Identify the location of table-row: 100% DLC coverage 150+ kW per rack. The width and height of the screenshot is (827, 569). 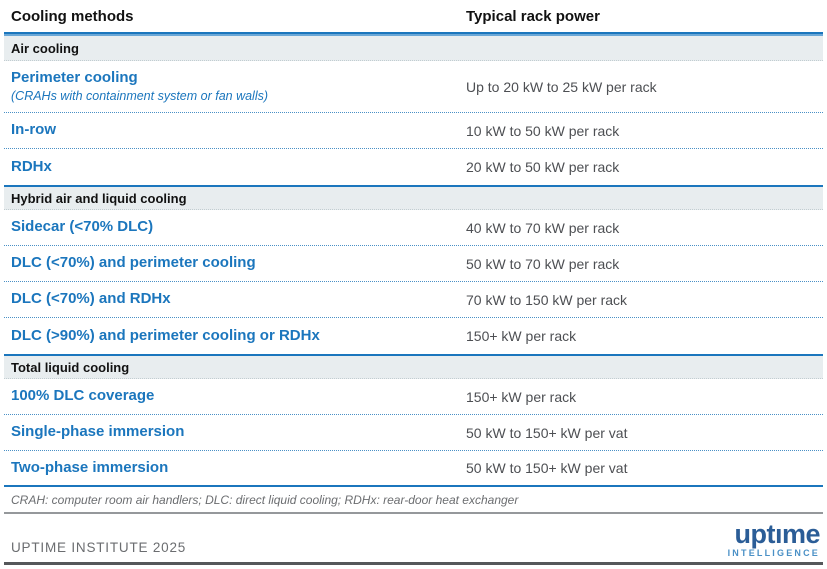
(413, 397).